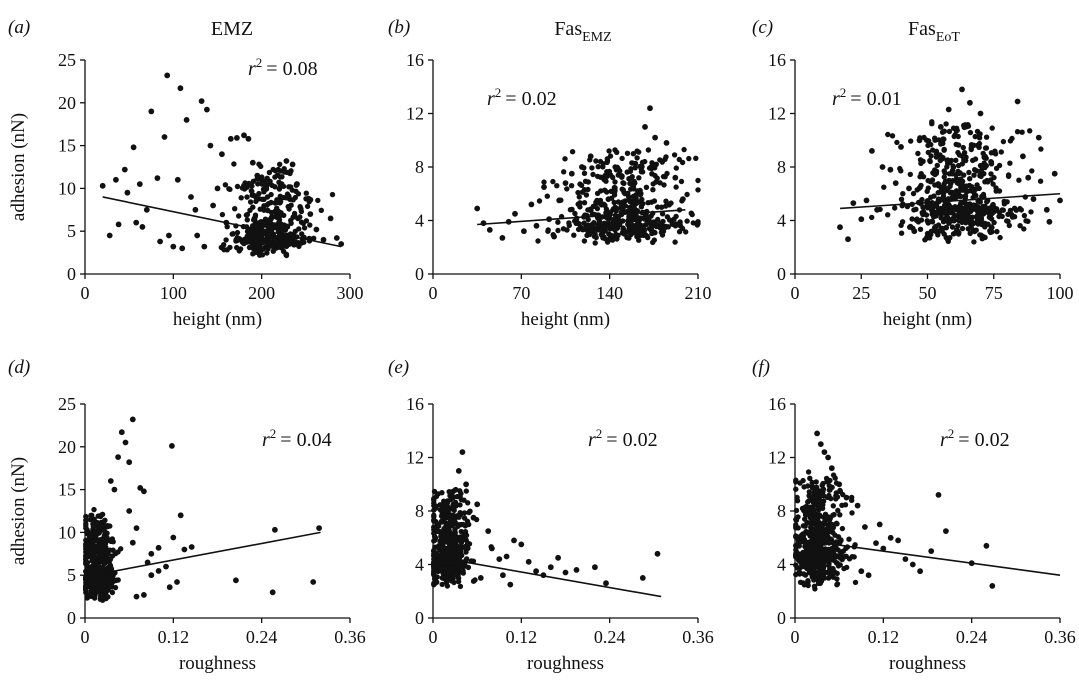  What do you see at coordinates (568, 29) in the screenshot?
I see `chart-title-main: Fas` at bounding box center [568, 29].